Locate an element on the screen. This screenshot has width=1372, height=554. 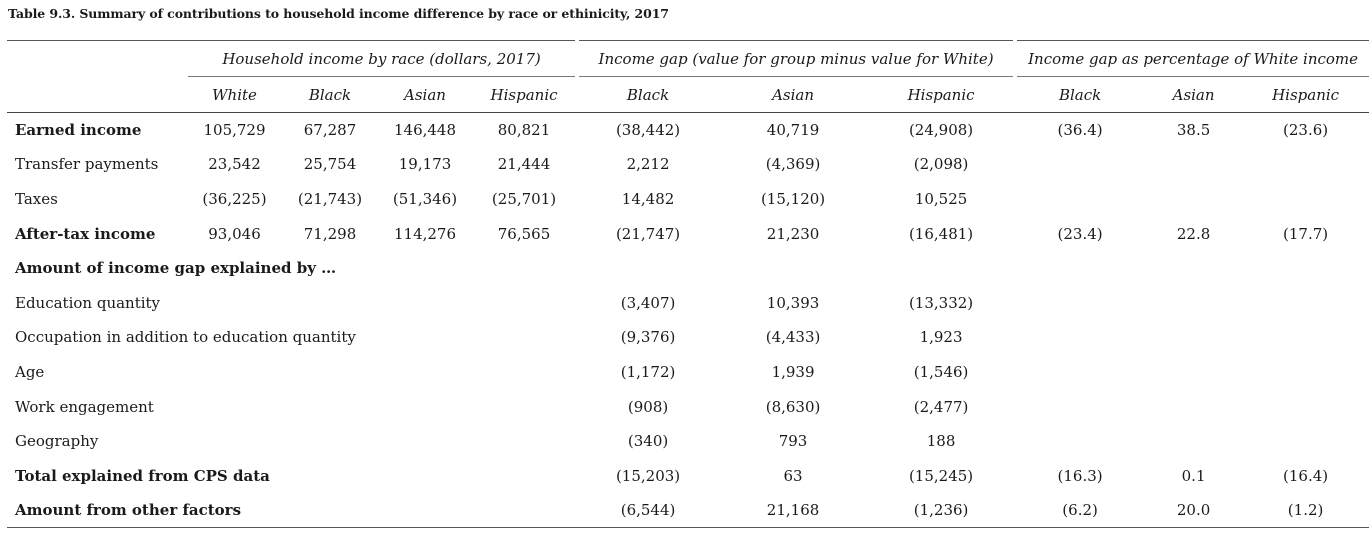
row-label: Earned income is located at coordinates (78, 130).